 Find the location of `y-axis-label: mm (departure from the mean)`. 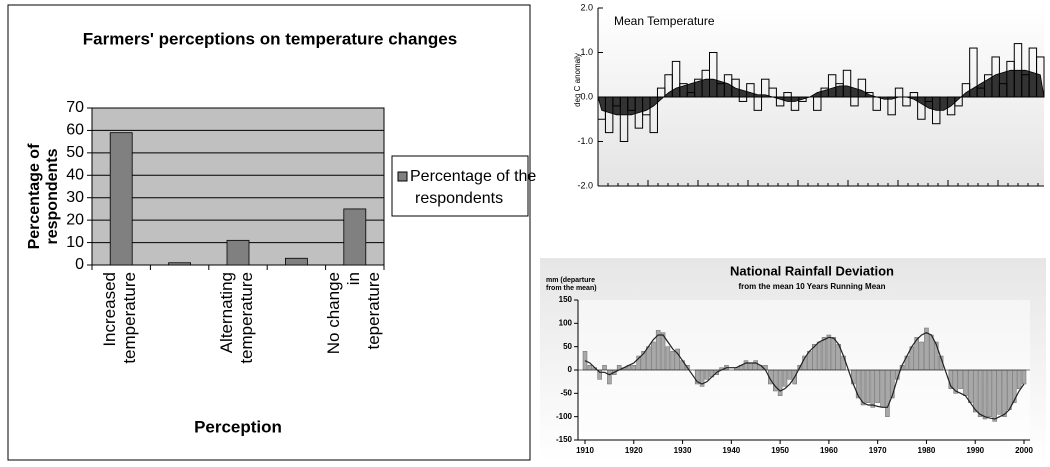

y-axis-label: mm (departure from the mean) is located at coordinates (571, 284).